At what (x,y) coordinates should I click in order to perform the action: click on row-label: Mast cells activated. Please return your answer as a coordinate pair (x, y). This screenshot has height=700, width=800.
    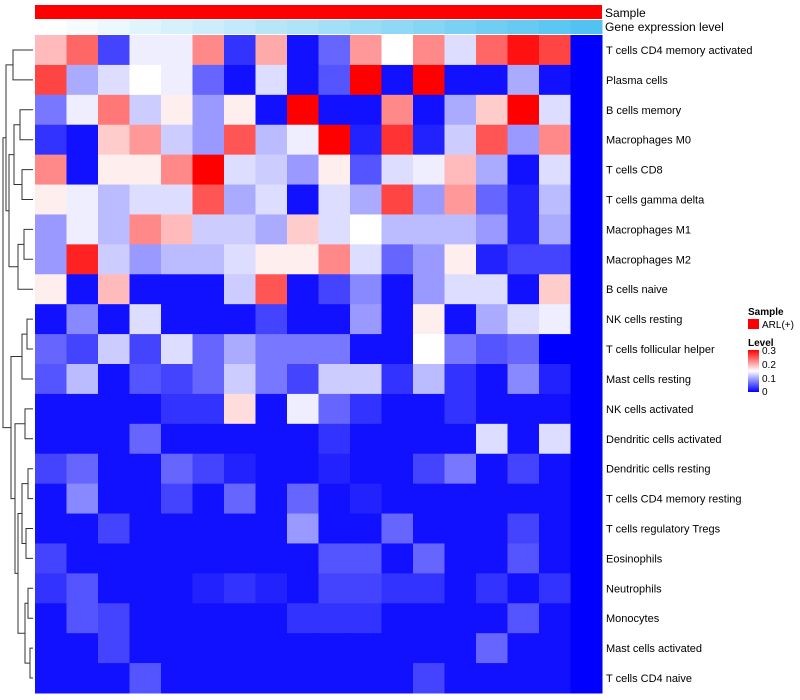
    Looking at the image, I should click on (654, 649).